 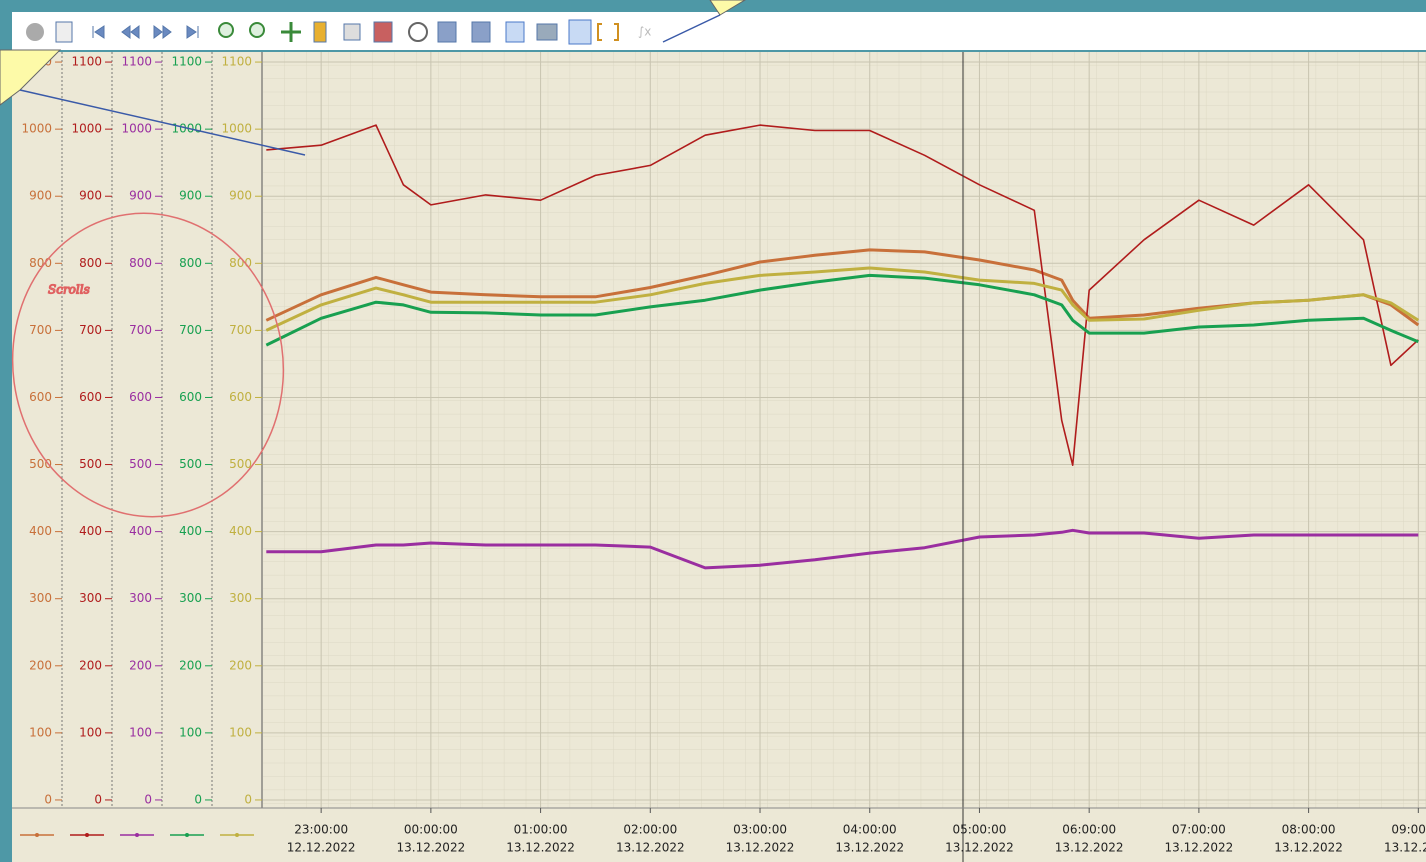 What do you see at coordinates (69, 290) in the screenshot?
I see `scroll-note: Scrolls` at bounding box center [69, 290].